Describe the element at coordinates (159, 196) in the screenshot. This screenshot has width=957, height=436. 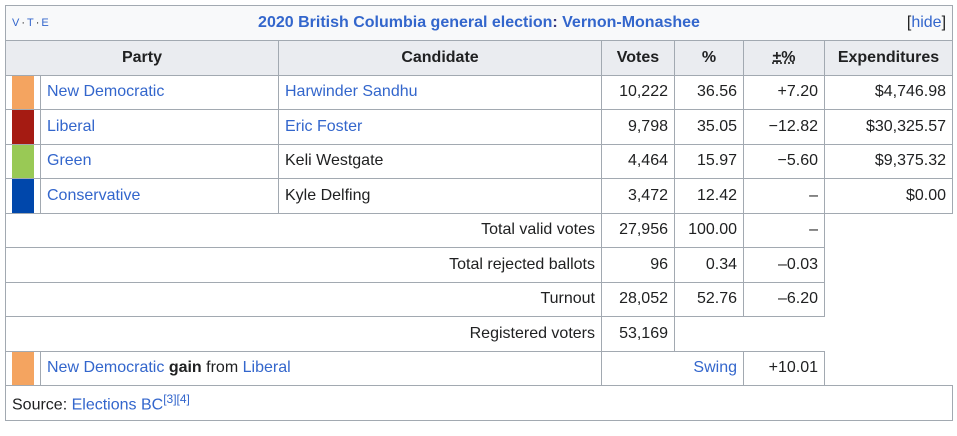
I see `party-cell: Conservative` at that location.